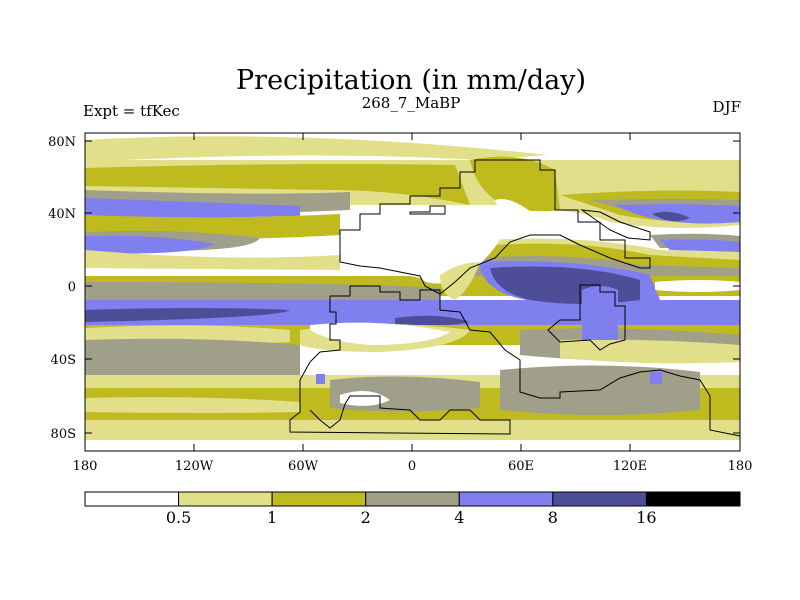  Describe the element at coordinates (412, 509) in the screenshot. I see `colorbar: 0.5 1 2 4 8 16` at that location.